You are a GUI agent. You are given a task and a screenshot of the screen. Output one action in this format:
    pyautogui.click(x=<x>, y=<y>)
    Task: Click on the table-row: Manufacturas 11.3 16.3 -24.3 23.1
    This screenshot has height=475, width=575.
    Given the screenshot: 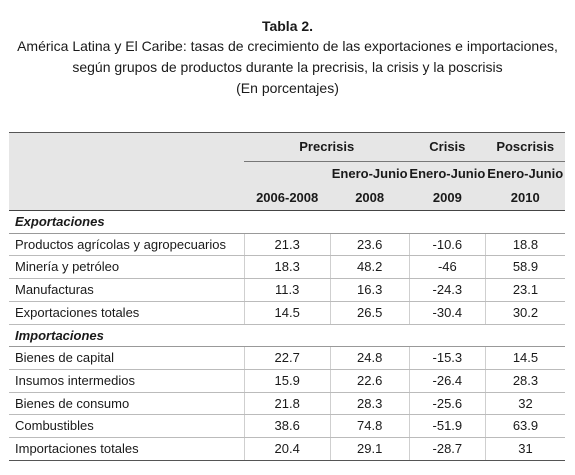 What is the action you would take?
    pyautogui.click(x=287, y=290)
    